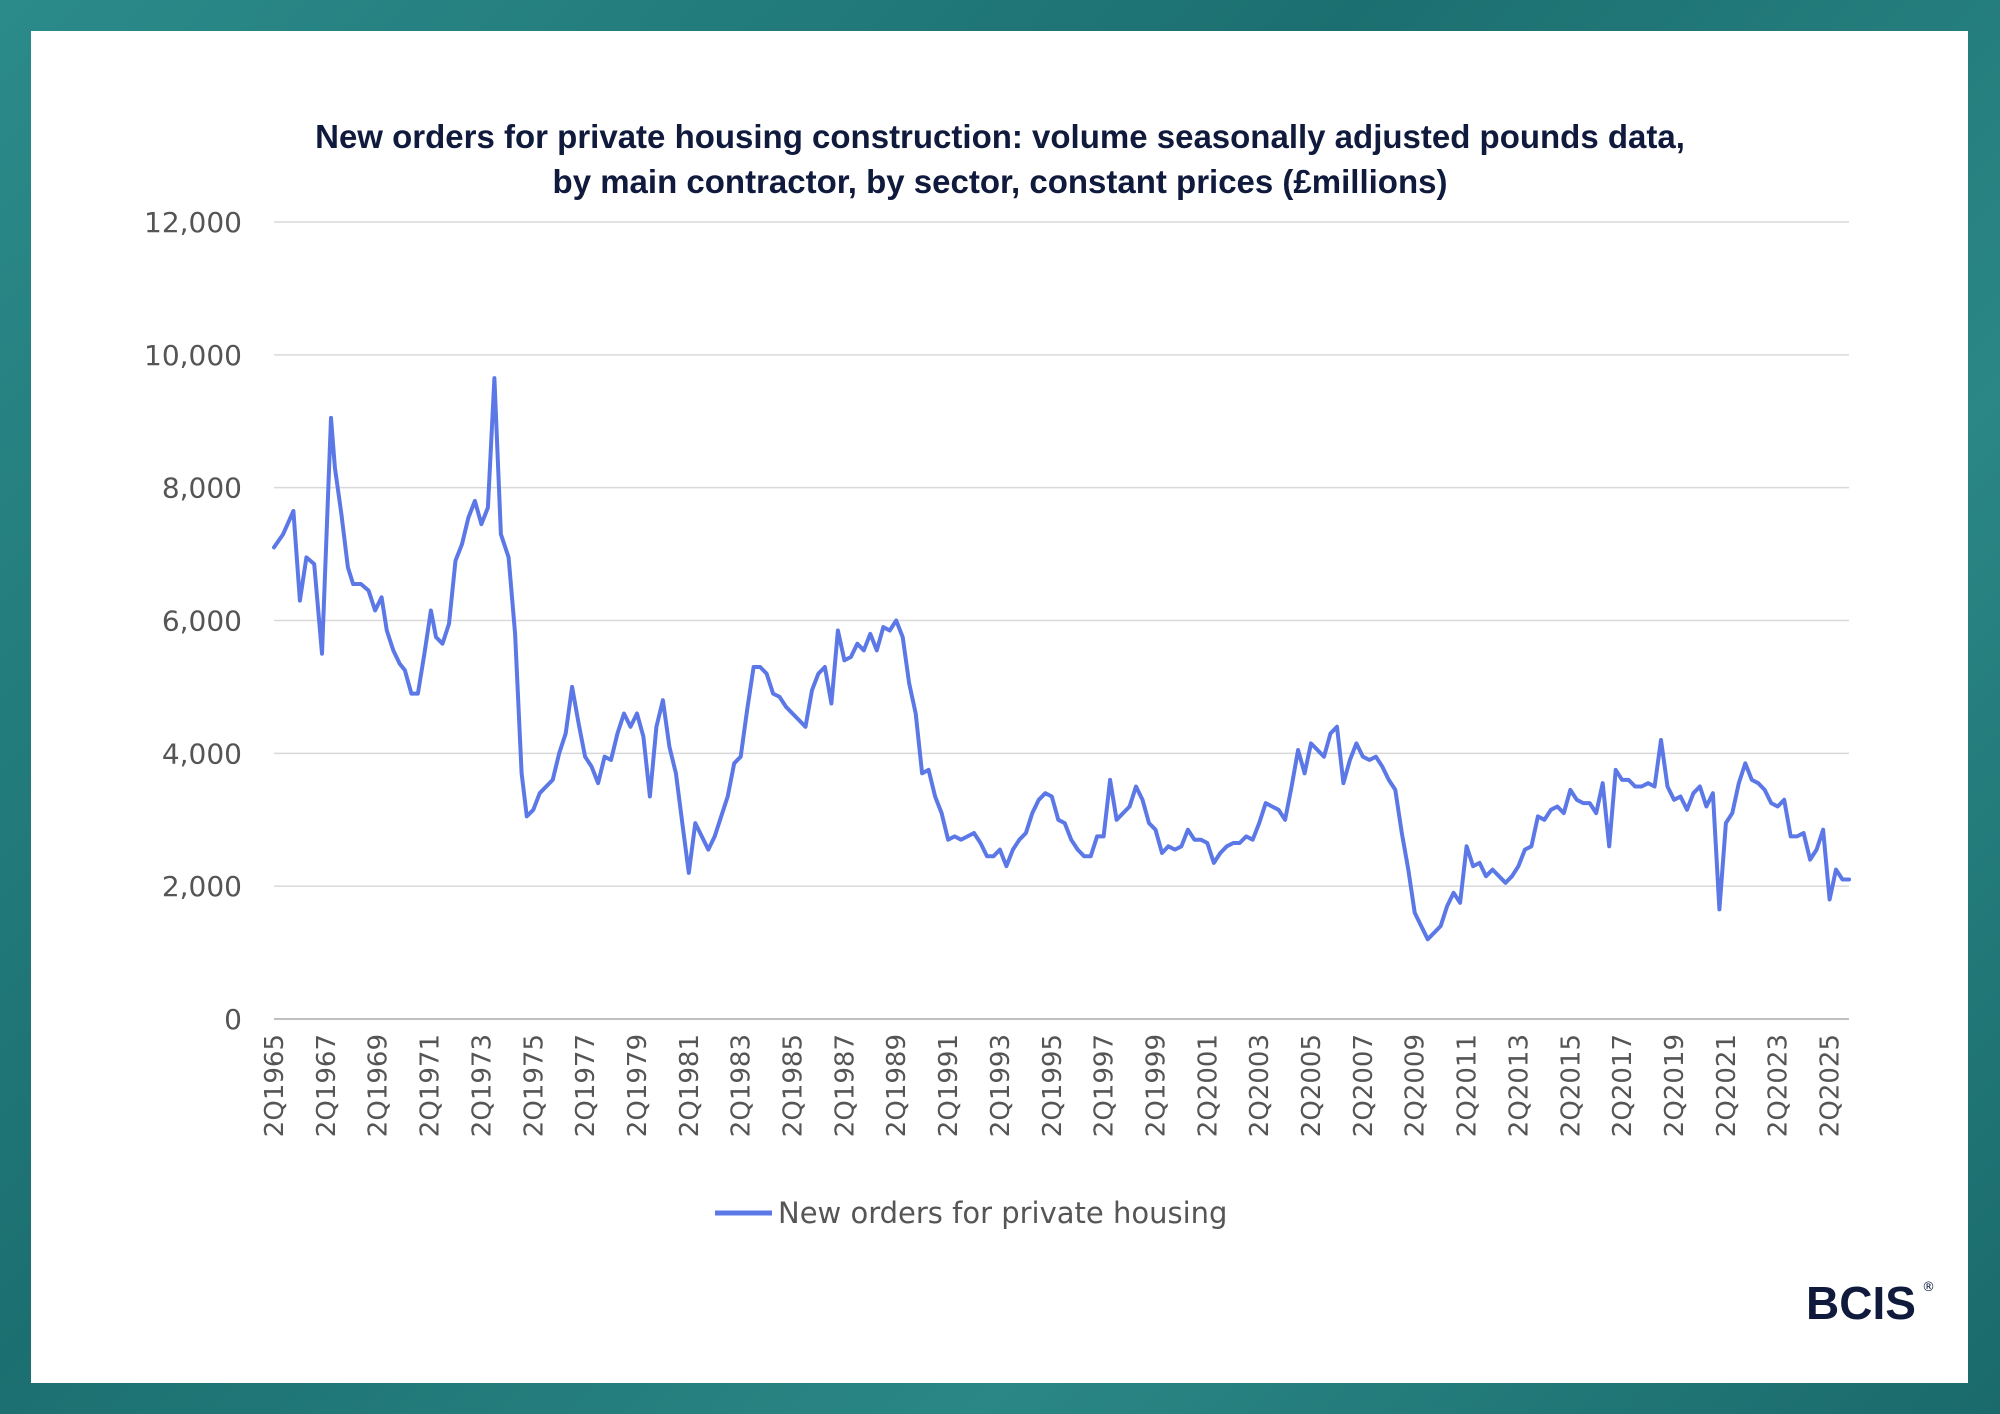  Describe the element at coordinates (1468, 1085) in the screenshot. I see `x-tick-label: 2Q2011` at that location.